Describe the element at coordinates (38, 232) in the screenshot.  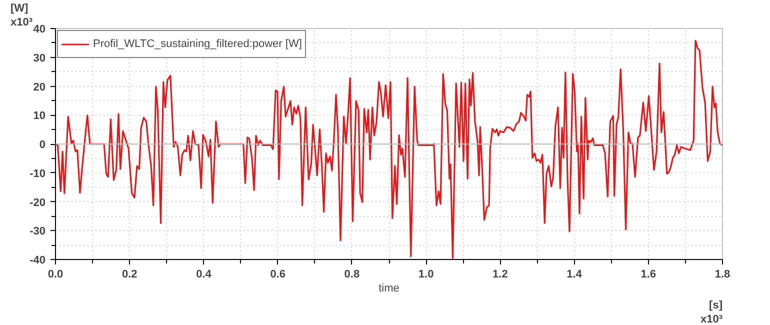
I see `y-tick-label: -30` at that location.